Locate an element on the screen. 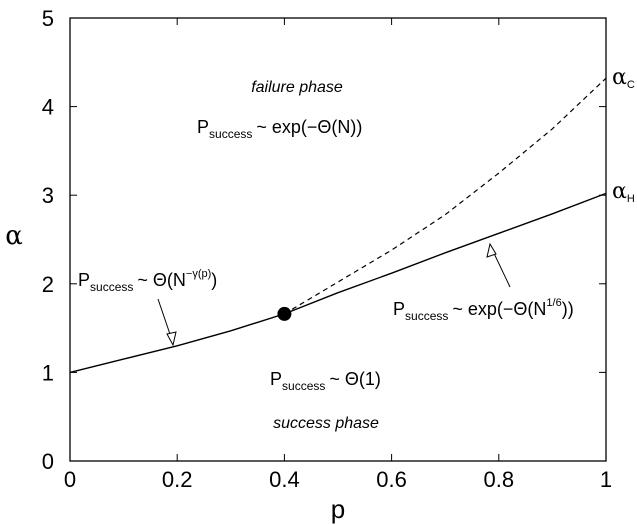  x-axis-label: p is located at coordinates (338, 509).